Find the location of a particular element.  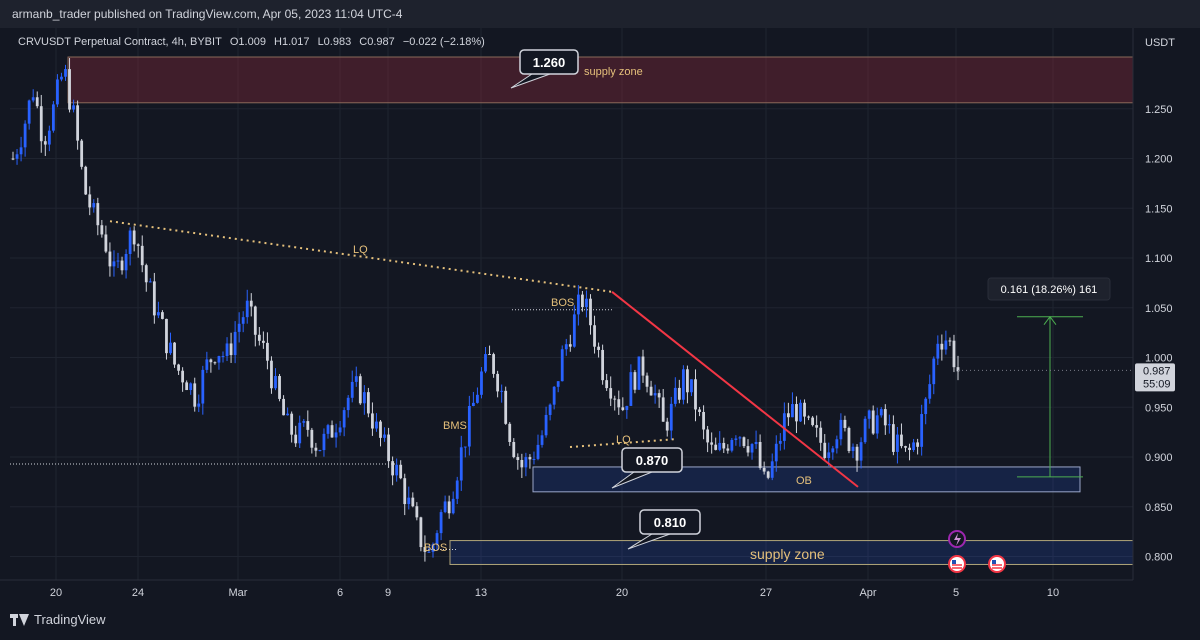

measure-label-box is located at coordinates (1049, 289).